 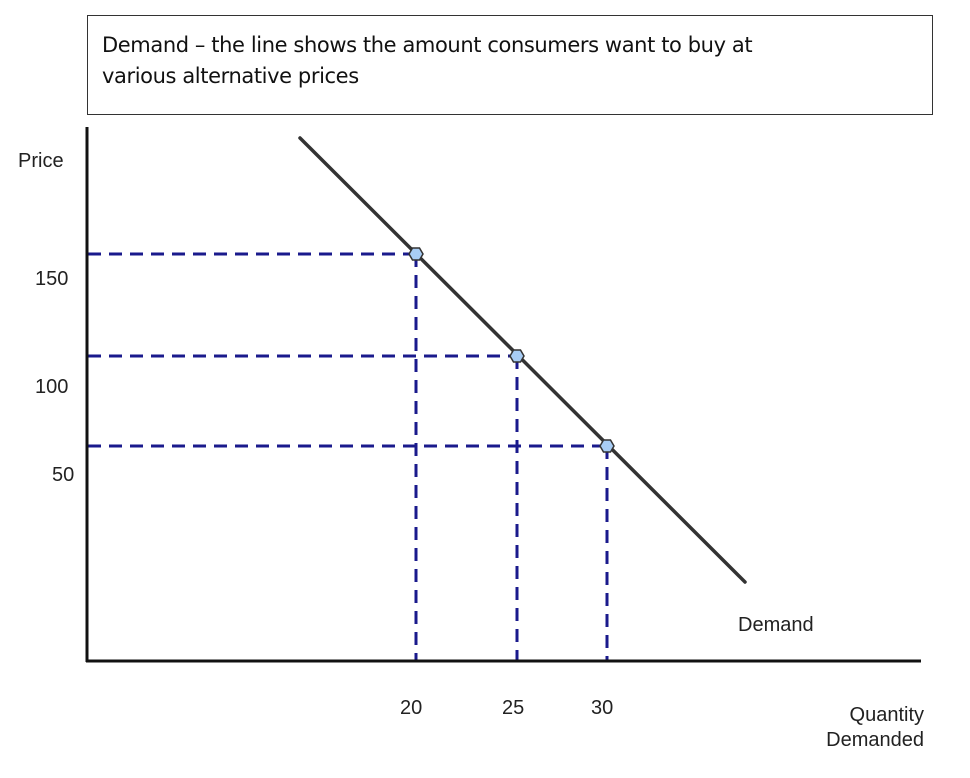 What do you see at coordinates (63, 475) in the screenshot?
I see `y-tick-50: 50` at bounding box center [63, 475].